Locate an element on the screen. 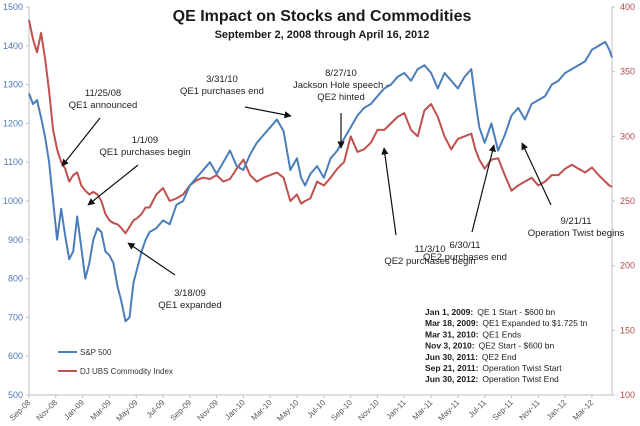  timeline-row: Jan 1, 2009: QE 1 Start - $600 bn is located at coordinates (490, 312).